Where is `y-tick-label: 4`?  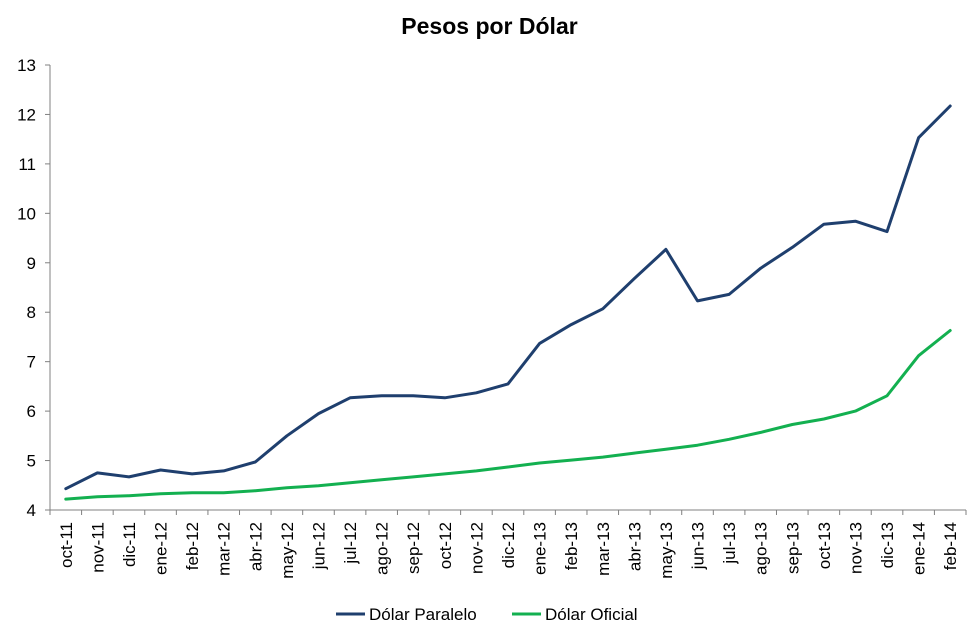 y-tick-label: 4 is located at coordinates (31, 510).